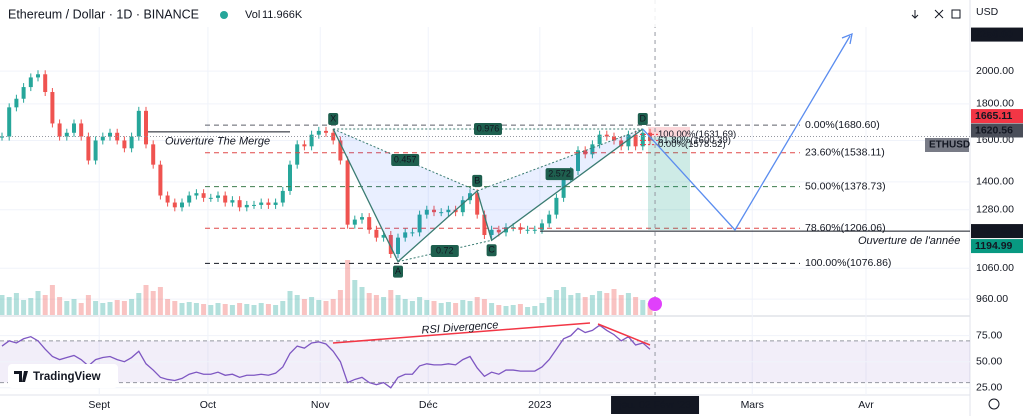 The height and width of the screenshot is (416, 1024). What do you see at coordinates (845, 152) in the screenshot?
I see `fib-label: 23.60%(1538.11)` at bounding box center [845, 152].